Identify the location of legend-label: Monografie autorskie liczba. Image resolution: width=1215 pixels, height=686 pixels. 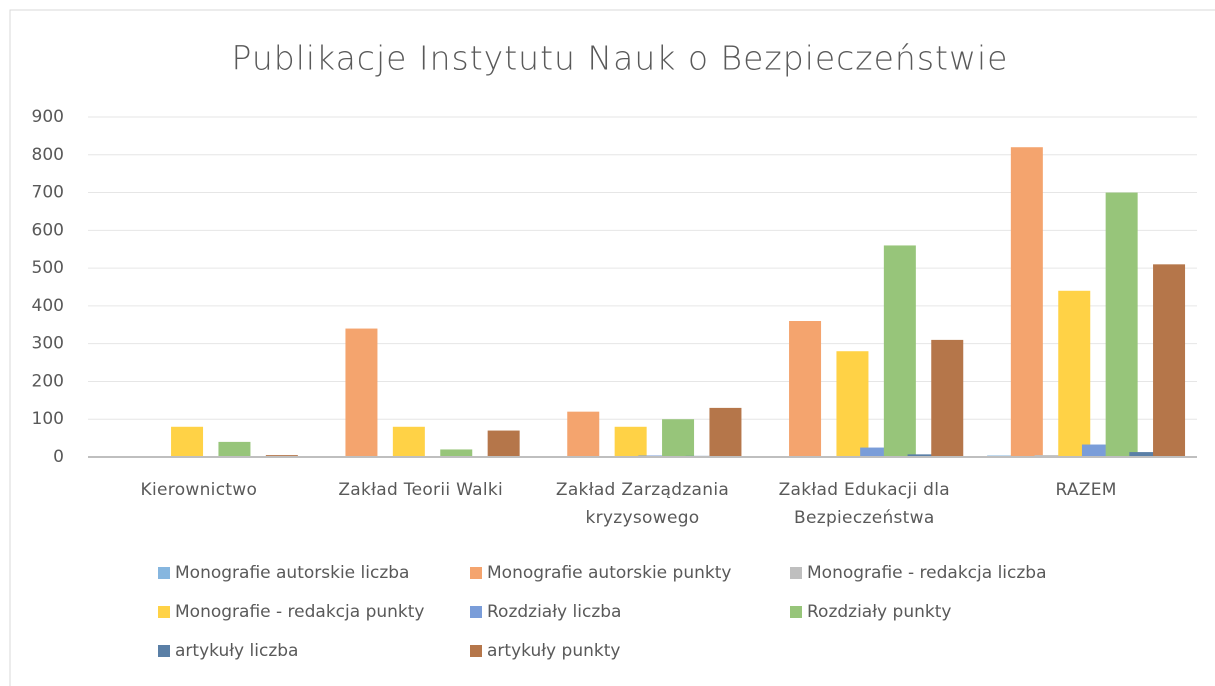
(292, 573).